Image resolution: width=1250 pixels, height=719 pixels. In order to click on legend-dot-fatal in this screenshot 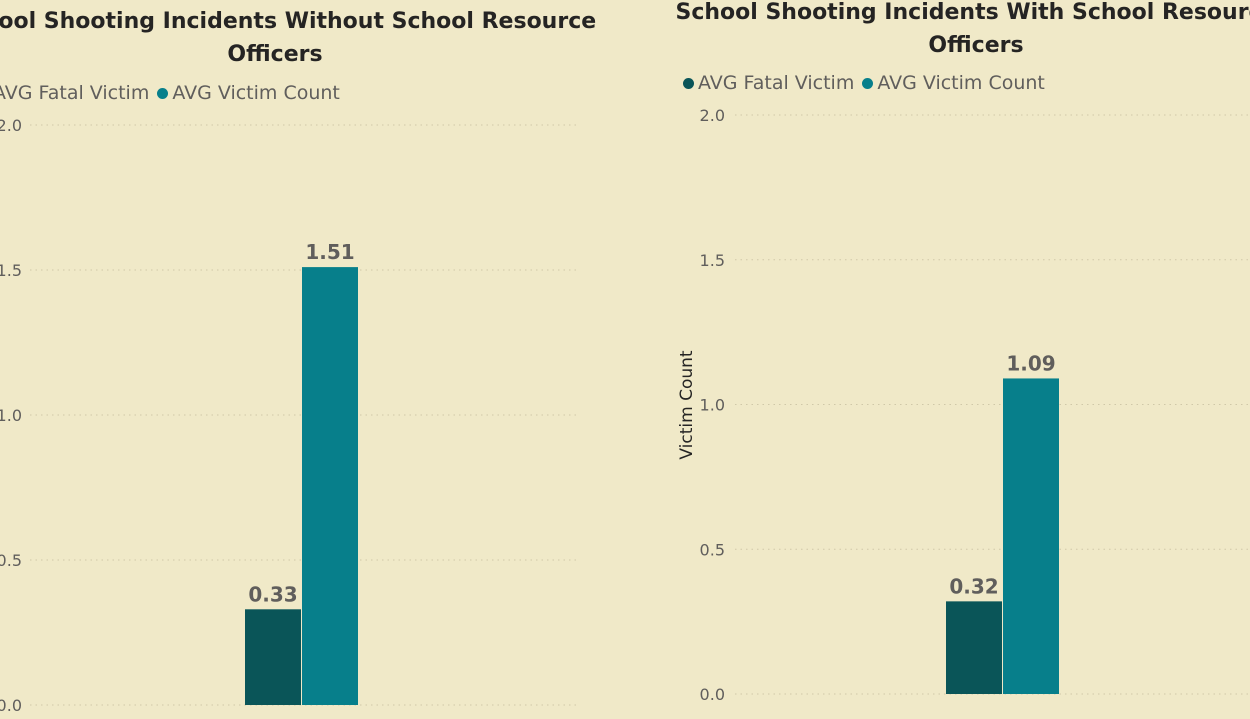, I will do `click(688, 83)`.